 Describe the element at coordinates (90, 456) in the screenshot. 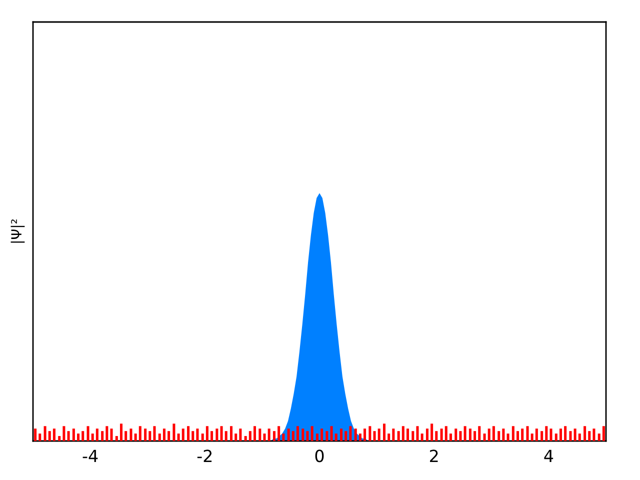

I see `x-tick-label: -4` at that location.